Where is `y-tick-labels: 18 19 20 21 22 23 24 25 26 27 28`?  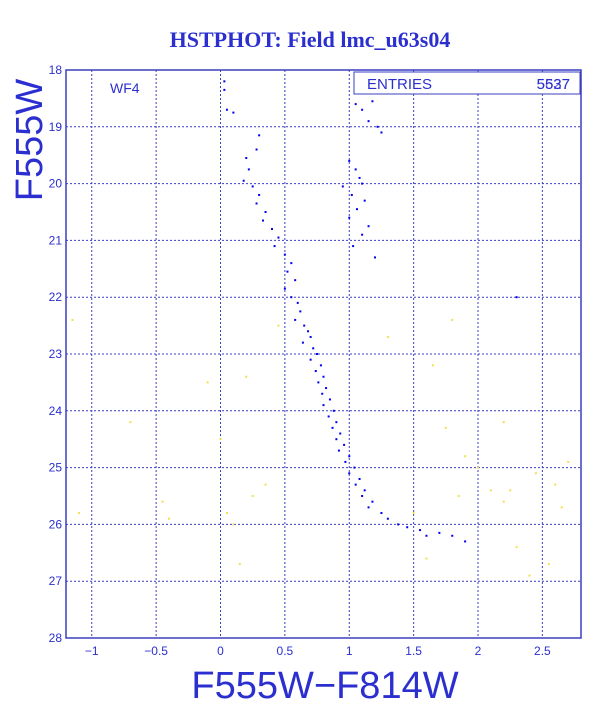 y-tick-labels: 18 19 20 21 22 23 24 25 26 27 28 is located at coordinates (56, 354).